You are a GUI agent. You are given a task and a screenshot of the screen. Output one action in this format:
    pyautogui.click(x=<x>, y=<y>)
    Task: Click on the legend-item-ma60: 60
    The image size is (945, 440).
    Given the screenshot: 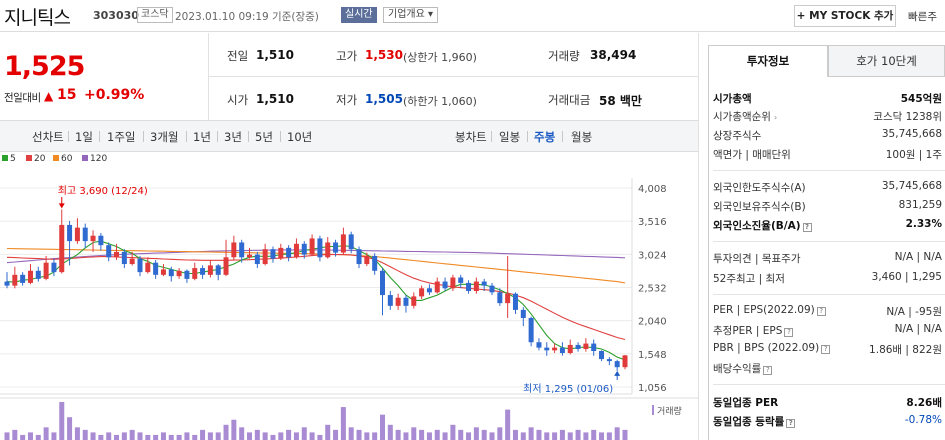 What is the action you would take?
    pyautogui.click(x=62, y=159)
    